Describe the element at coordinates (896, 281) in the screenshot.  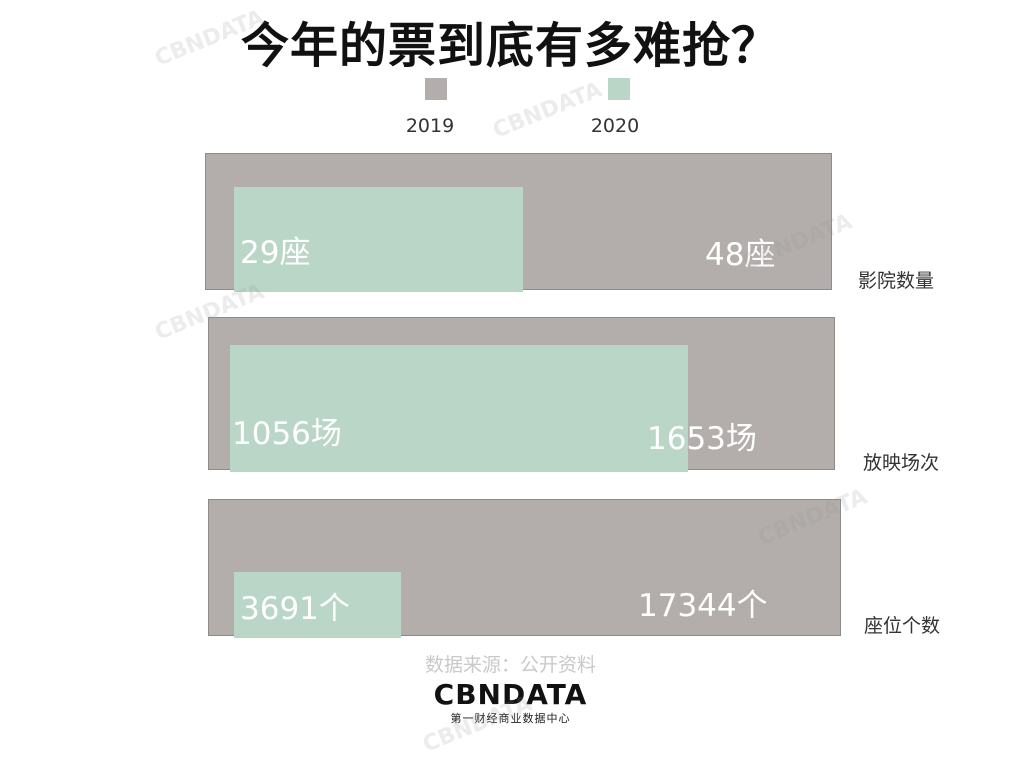
I see `category-label-cinemas: 影院数量` at that location.